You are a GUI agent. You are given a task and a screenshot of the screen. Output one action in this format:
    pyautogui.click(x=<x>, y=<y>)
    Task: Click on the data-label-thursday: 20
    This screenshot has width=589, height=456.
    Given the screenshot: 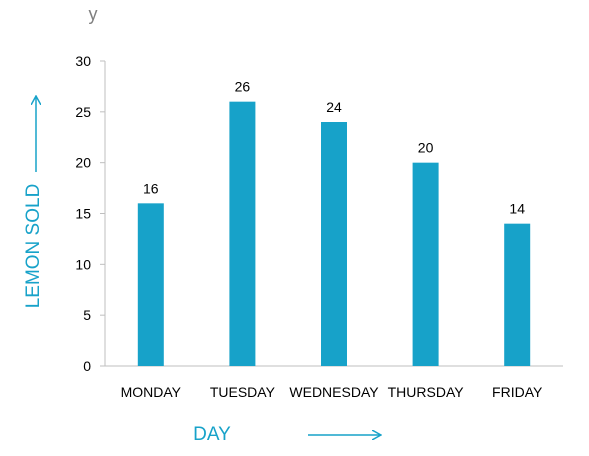 What is the action you would take?
    pyautogui.click(x=426, y=148)
    